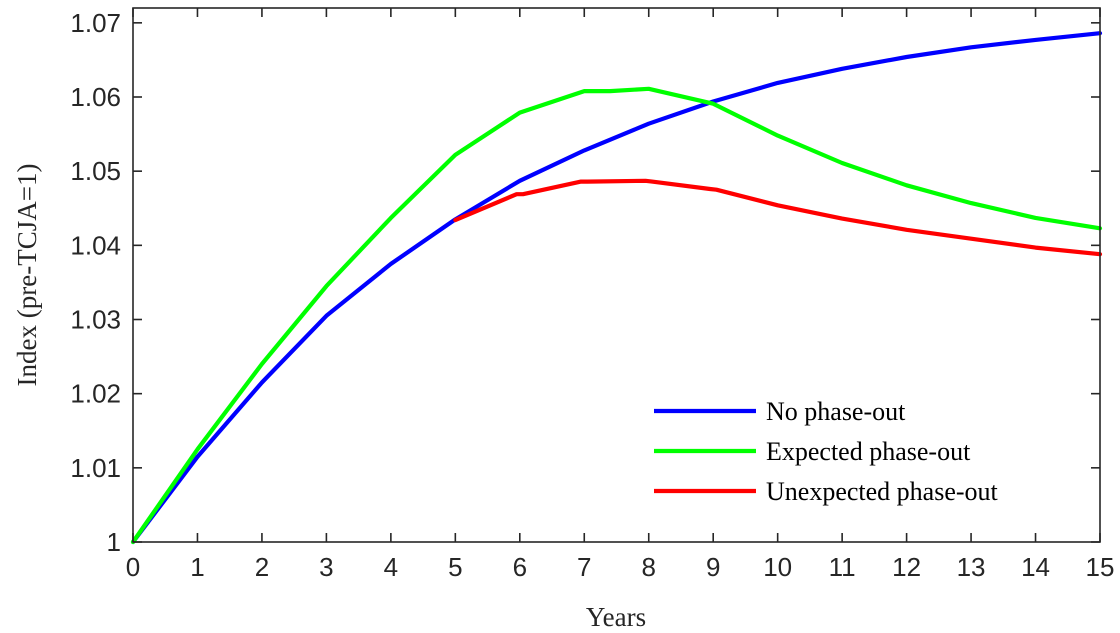 The image size is (1120, 633). I want to click on y-tick-label: 1.05, so click(95, 171).